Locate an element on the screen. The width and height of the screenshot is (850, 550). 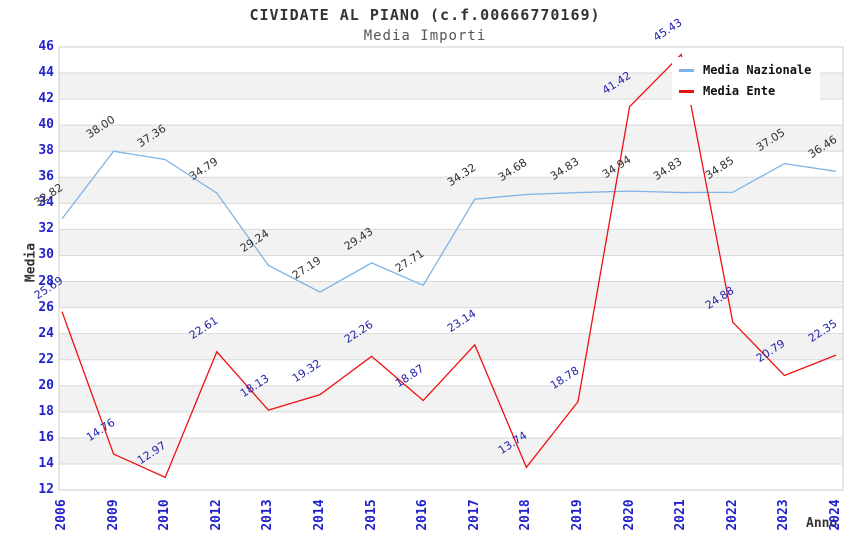
legend-label-media-ente: Media Ente is located at coordinates (739, 91).